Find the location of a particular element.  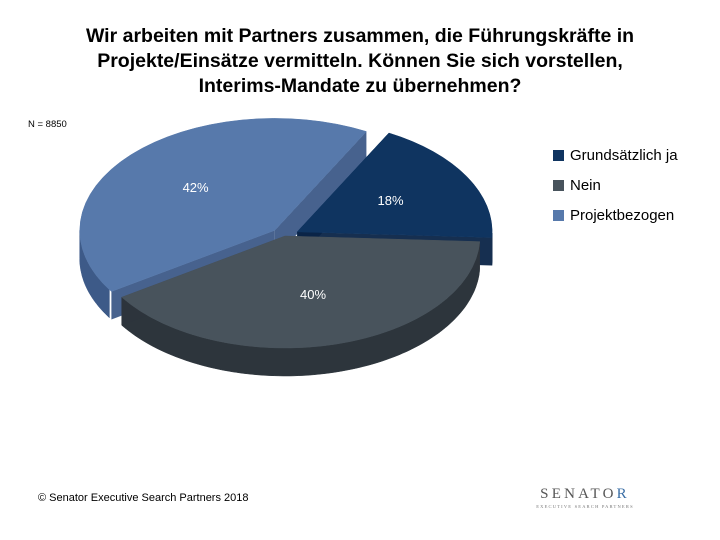

pie-slice-nein is located at coordinates (301, 292).